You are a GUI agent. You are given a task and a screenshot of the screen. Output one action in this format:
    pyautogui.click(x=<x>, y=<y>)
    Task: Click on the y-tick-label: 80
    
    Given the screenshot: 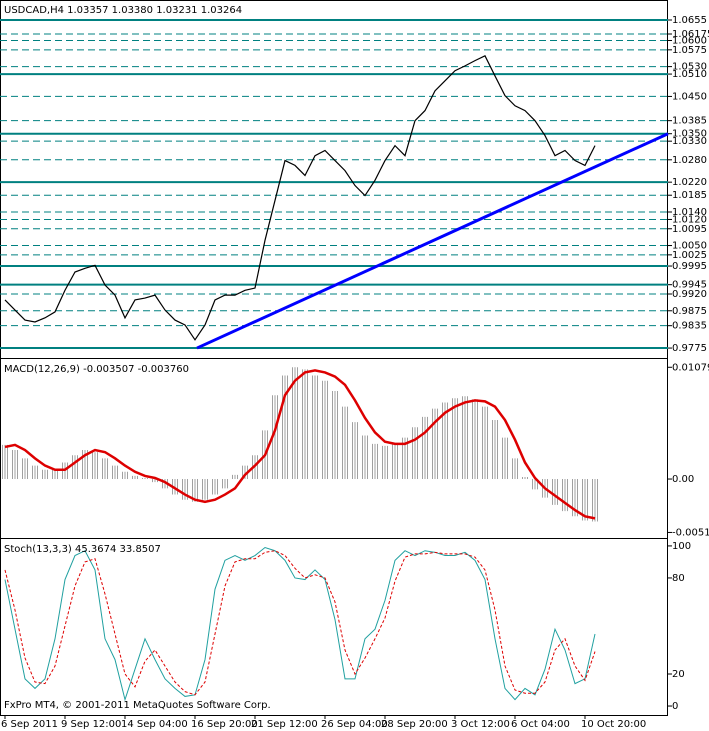 What is the action you would take?
    pyautogui.click(x=678, y=578)
    